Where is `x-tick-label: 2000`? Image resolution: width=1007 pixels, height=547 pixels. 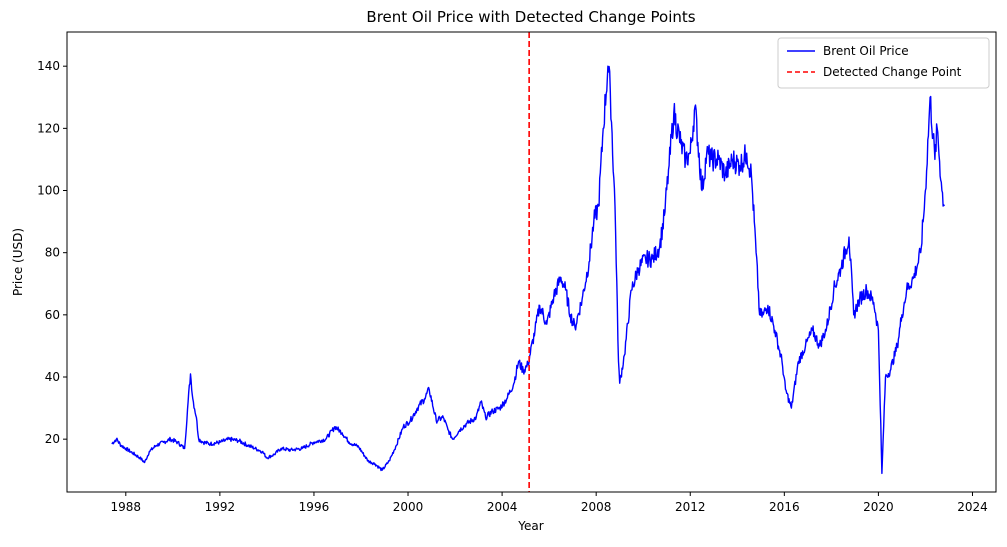
x-tick-label: 2000 is located at coordinates (408, 507).